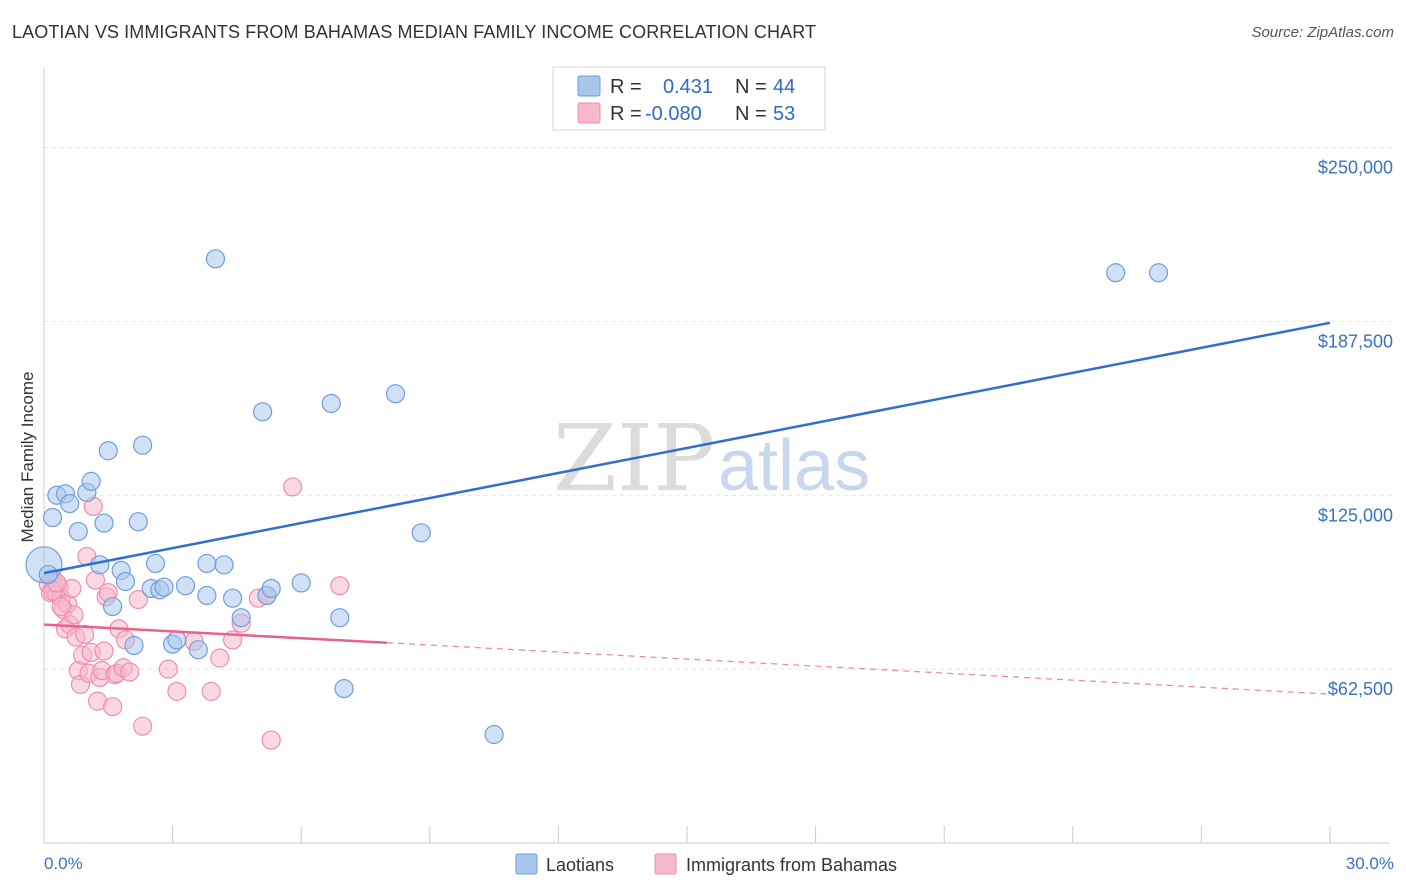 The height and width of the screenshot is (892, 1406). What do you see at coordinates (751, 87) in the screenshot?
I see `legend-n-label-1: N =` at bounding box center [751, 87].